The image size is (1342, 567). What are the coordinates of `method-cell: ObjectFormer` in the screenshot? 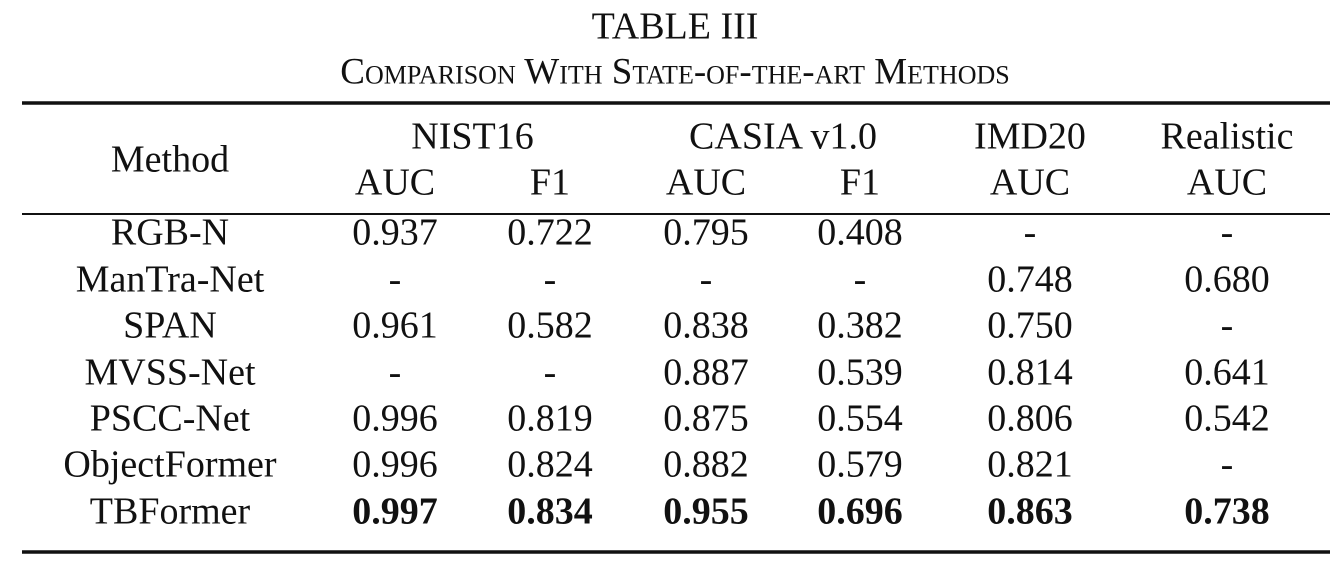 It's located at (170, 465).